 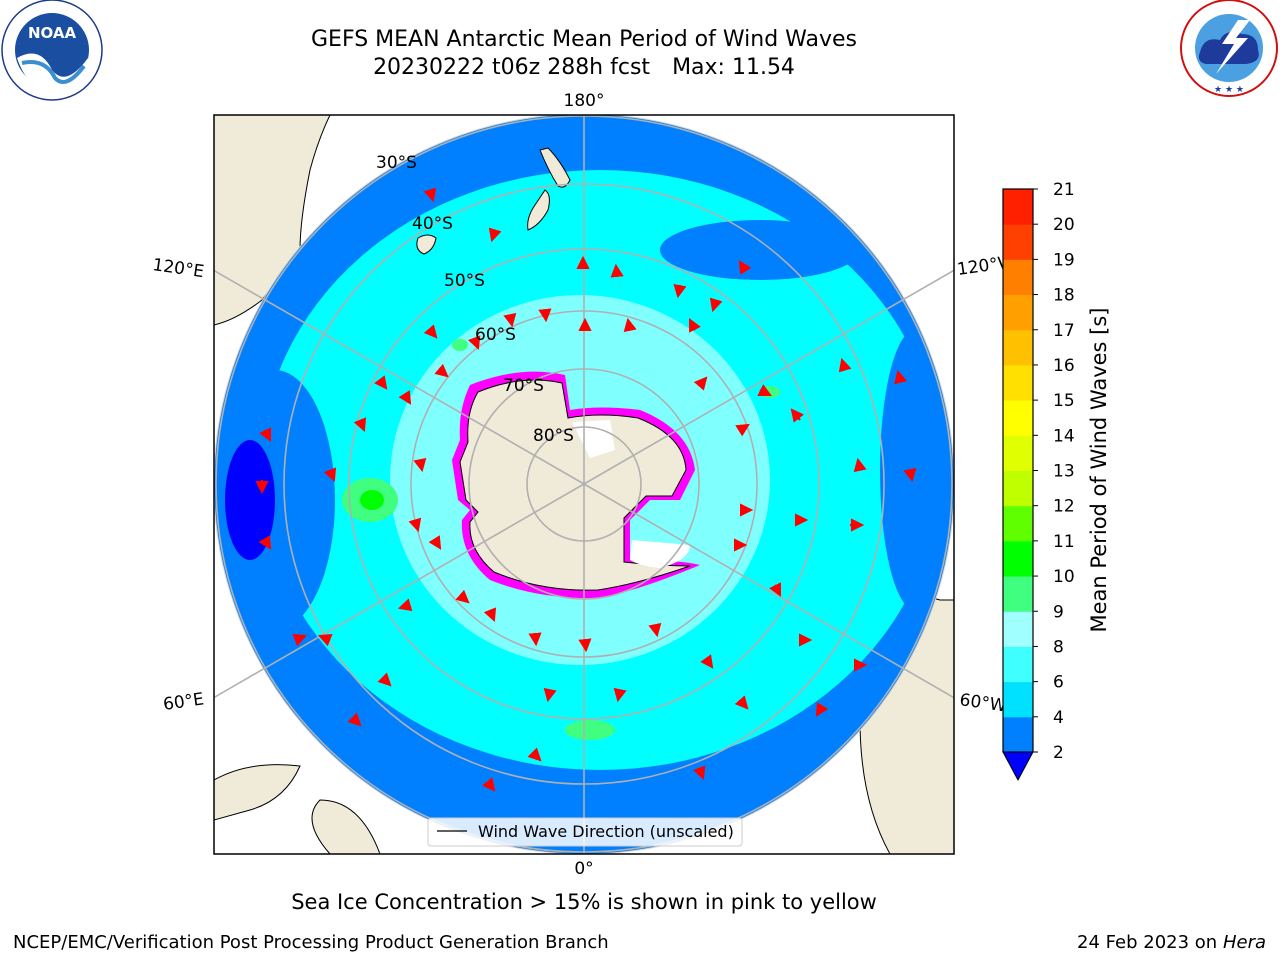 What do you see at coordinates (1064, 366) in the screenshot?
I see `colorbar-tick-label: 16` at bounding box center [1064, 366].